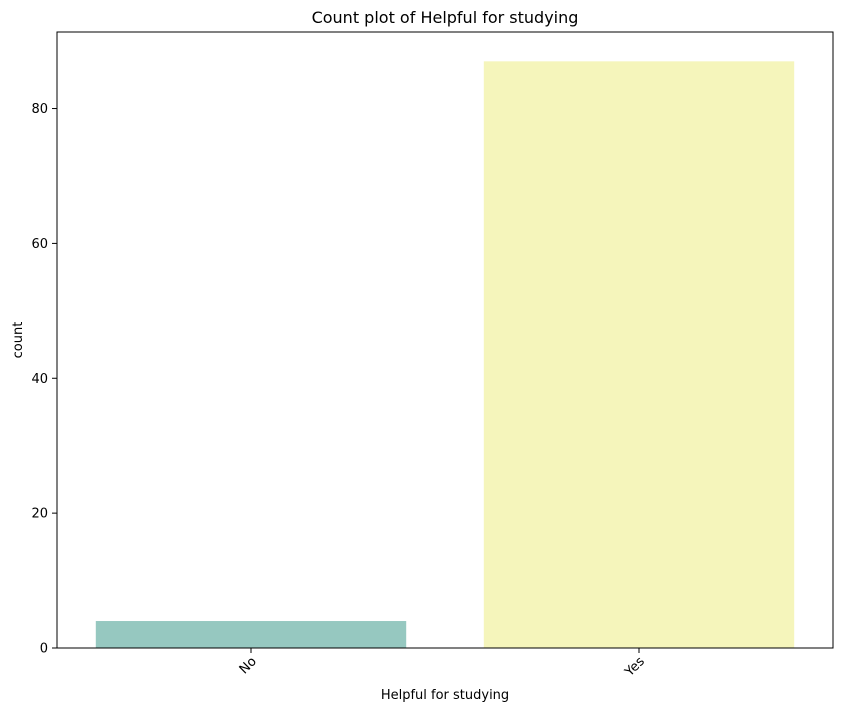  I want to click on y-axis-label: count, so click(18, 340).